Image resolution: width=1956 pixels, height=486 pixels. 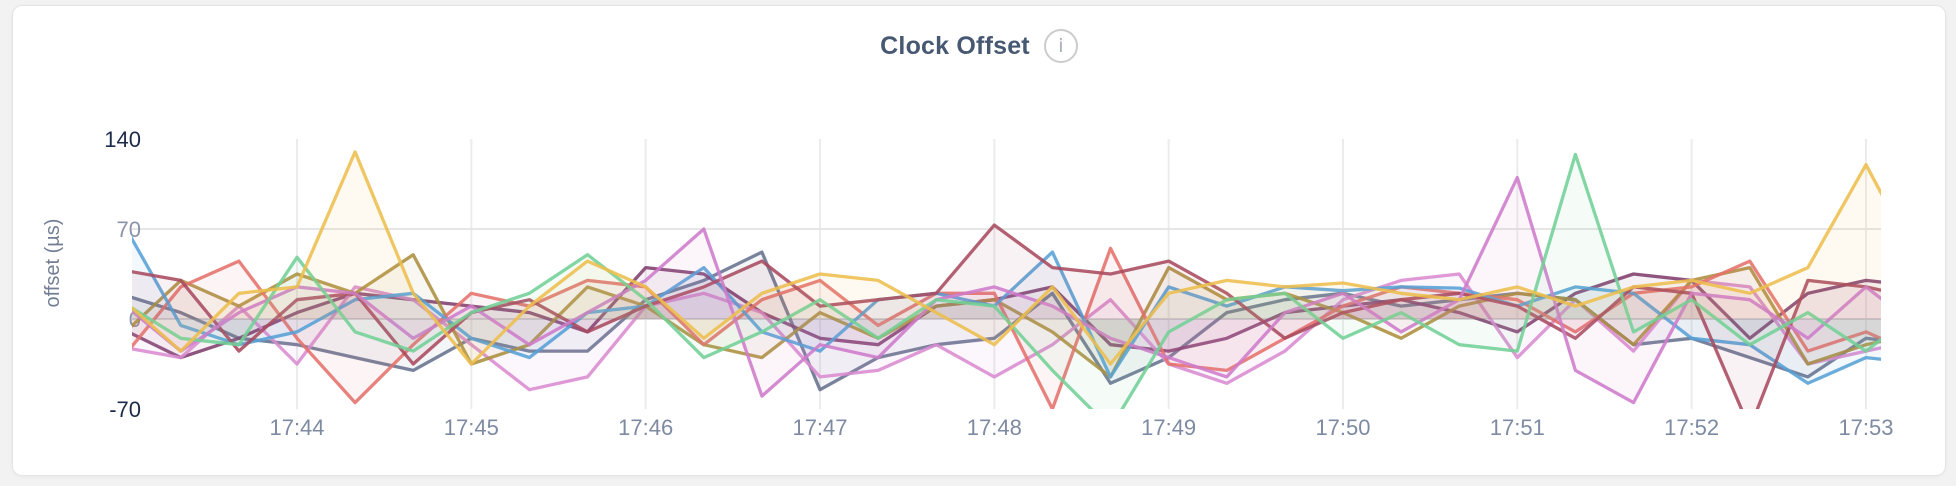 I want to click on info-icon: i, so click(x=1060, y=46).